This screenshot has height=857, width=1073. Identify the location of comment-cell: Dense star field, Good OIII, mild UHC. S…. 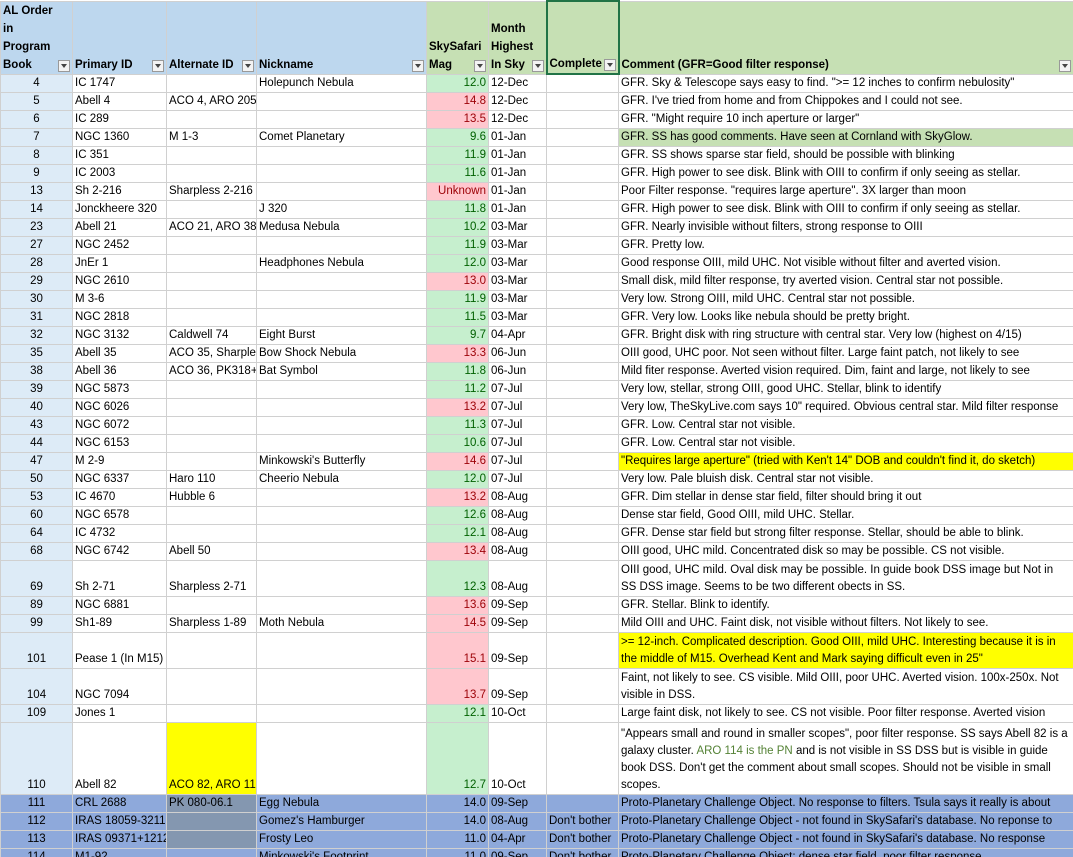
(845, 515).